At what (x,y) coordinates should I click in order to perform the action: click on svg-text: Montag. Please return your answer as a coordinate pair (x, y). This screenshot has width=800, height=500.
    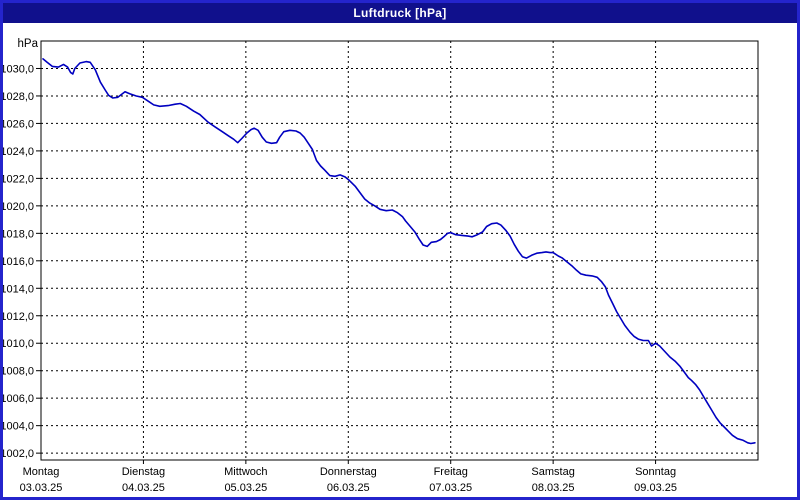
    Looking at the image, I should click on (41, 472).